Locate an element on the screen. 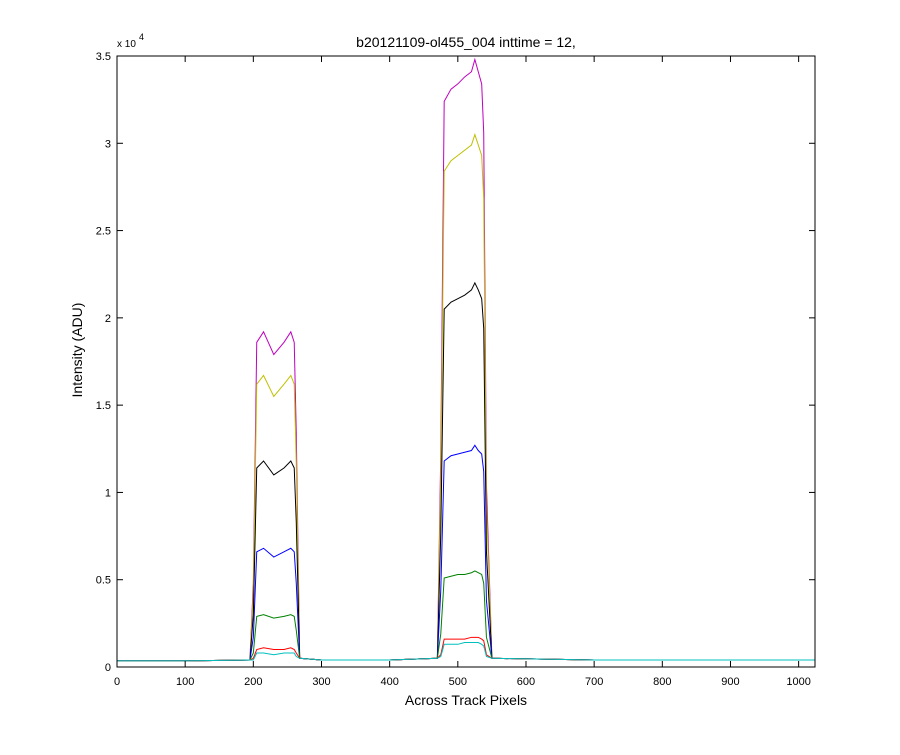 Image resolution: width=900 pixels, height=755 pixels. x-tick-label: 800 is located at coordinates (662, 682).